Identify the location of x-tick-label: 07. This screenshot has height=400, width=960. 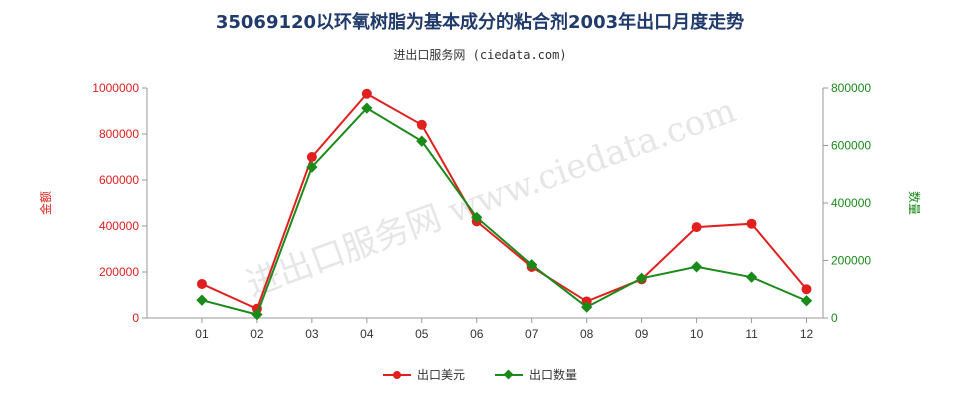
(532, 334).